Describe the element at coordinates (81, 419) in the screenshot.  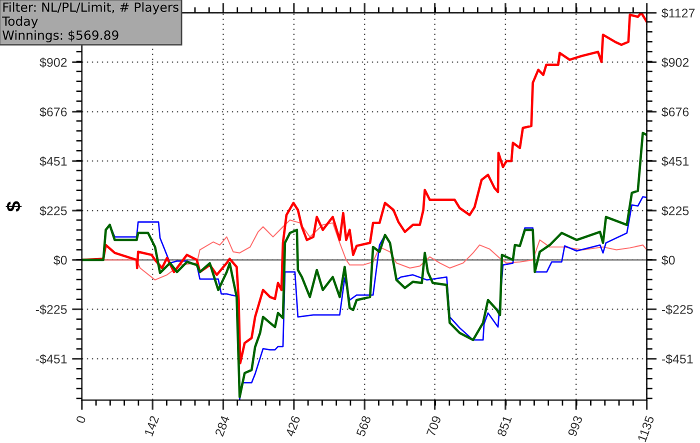
I see `x-tick-label: 0` at that location.